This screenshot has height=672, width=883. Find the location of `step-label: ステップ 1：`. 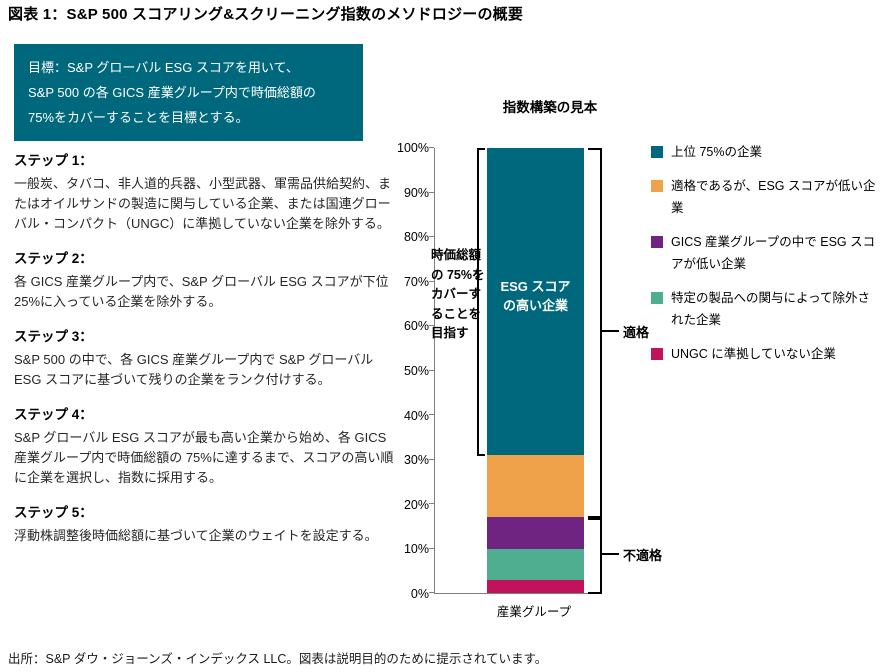

step-label: ステップ 1： is located at coordinates (53, 160).